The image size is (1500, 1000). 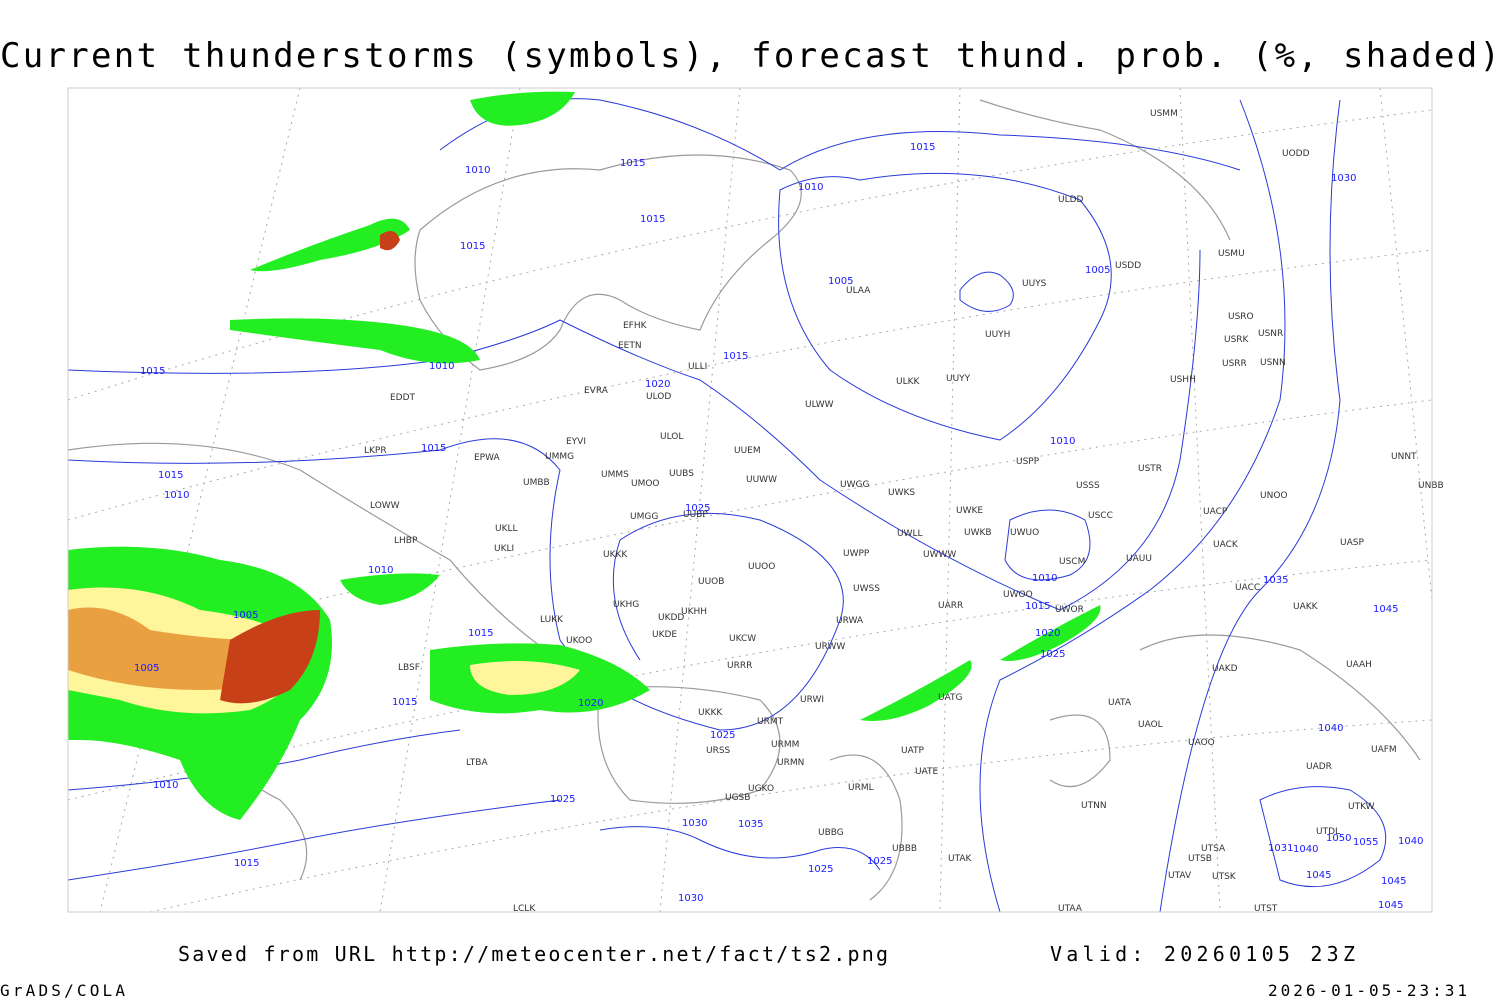 I want to click on isobar-label: 1035, so click(x=750, y=824).